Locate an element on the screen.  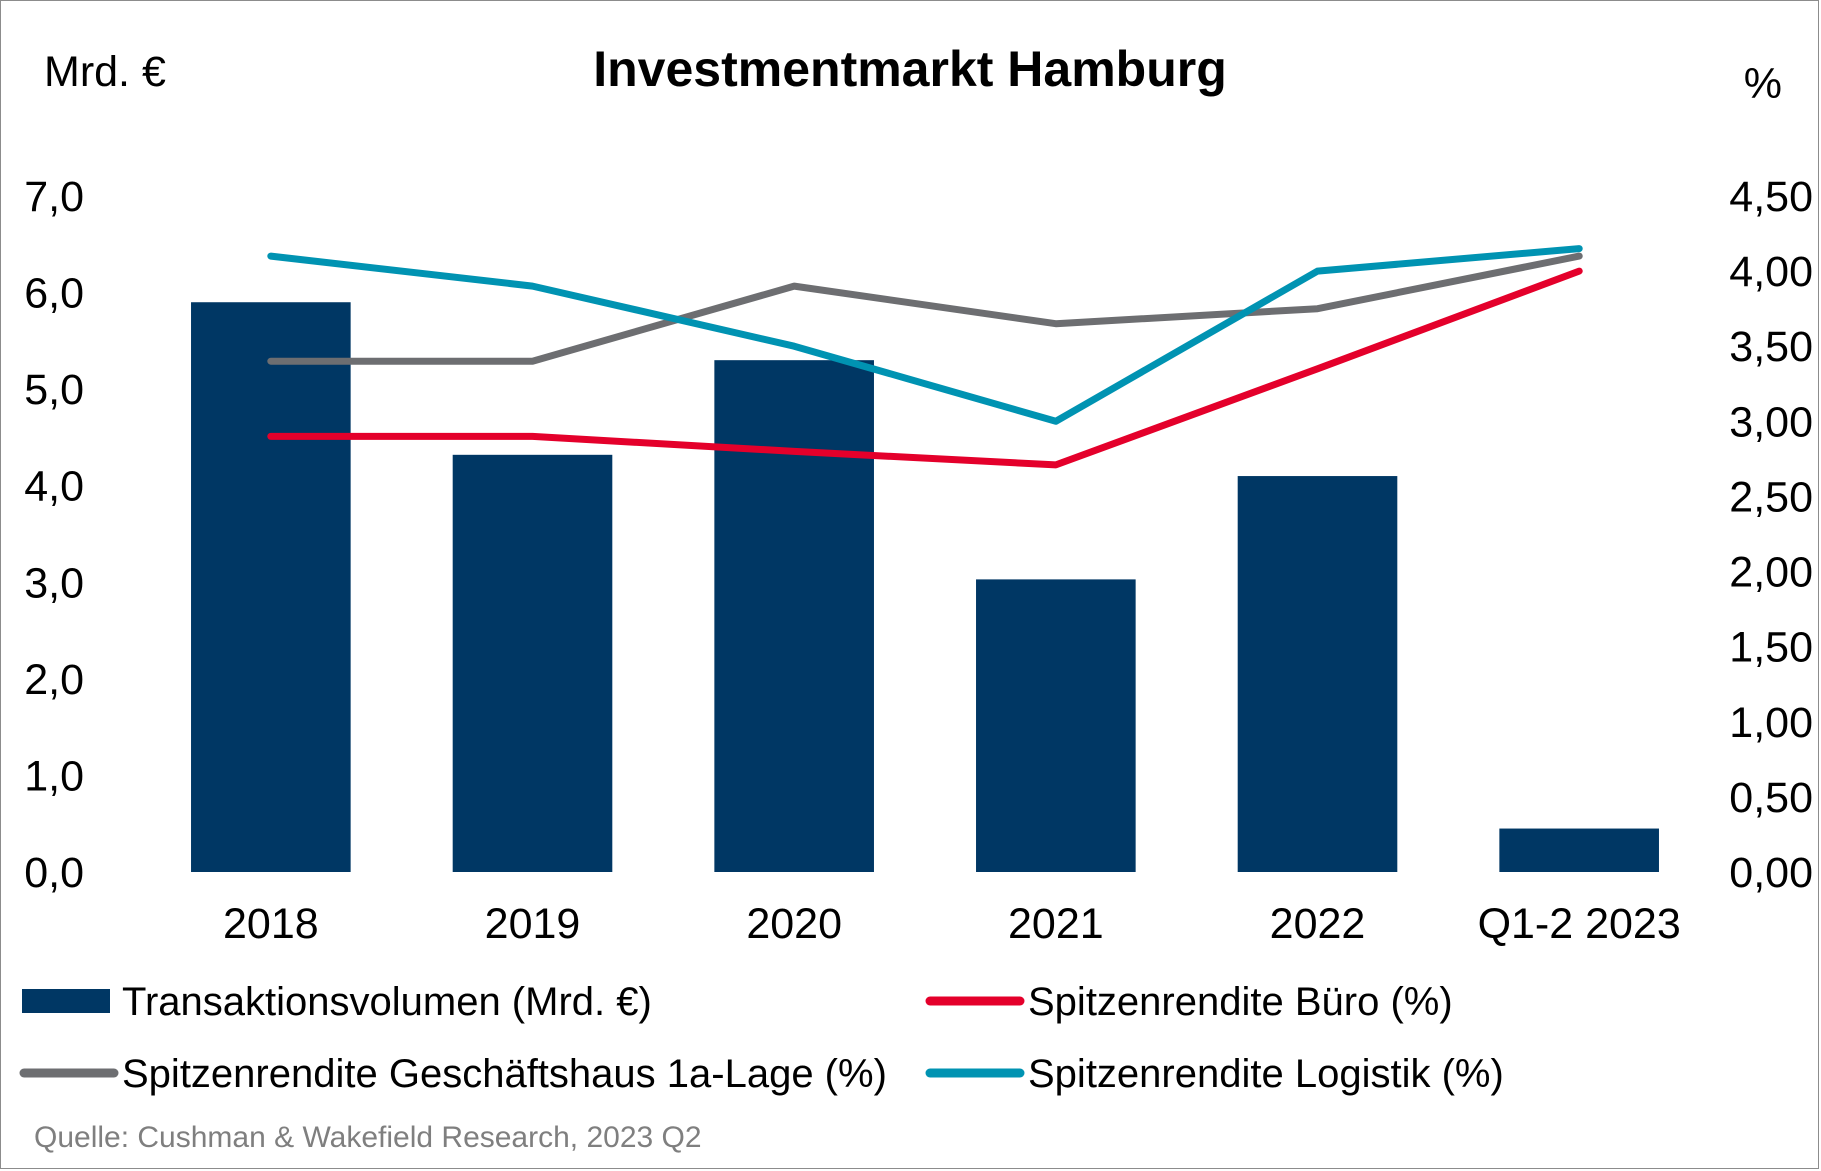
left-axis-tick-label: 7,0 is located at coordinates (54, 197).